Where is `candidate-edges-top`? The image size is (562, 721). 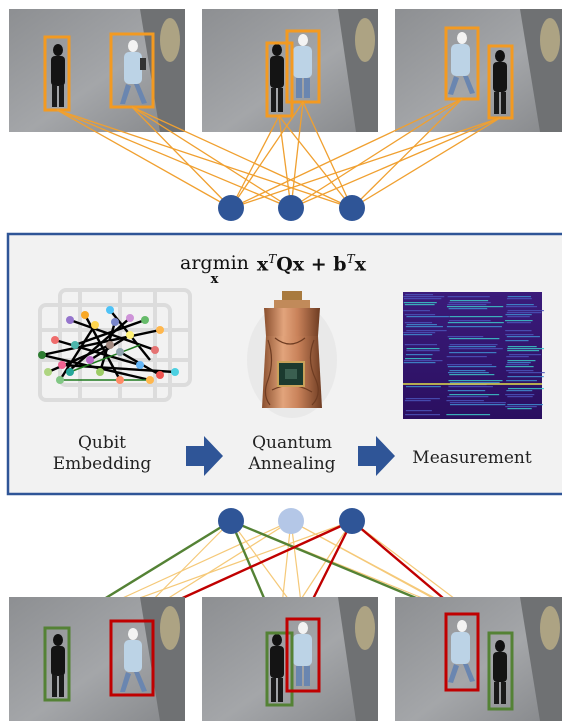
candidate-edges-top is located at coordinates (278, 153).